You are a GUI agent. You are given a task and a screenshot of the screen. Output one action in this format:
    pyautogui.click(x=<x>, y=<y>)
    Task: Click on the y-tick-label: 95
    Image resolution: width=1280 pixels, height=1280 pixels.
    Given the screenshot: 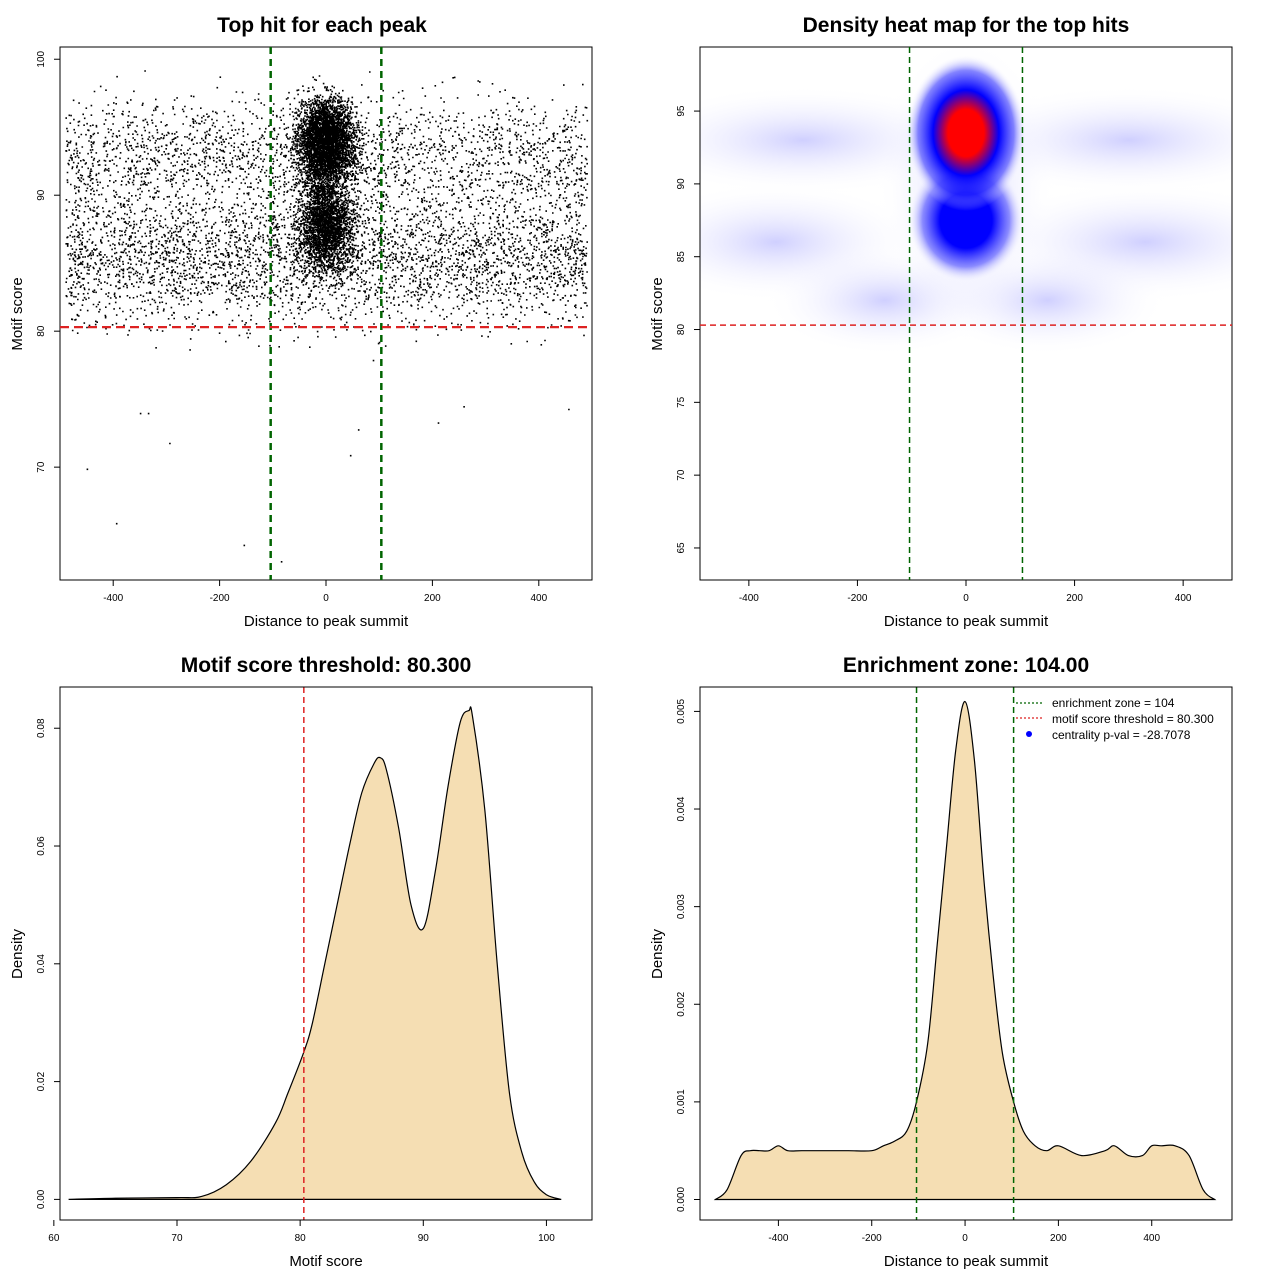 What is the action you would take?
    pyautogui.click(x=681, y=111)
    